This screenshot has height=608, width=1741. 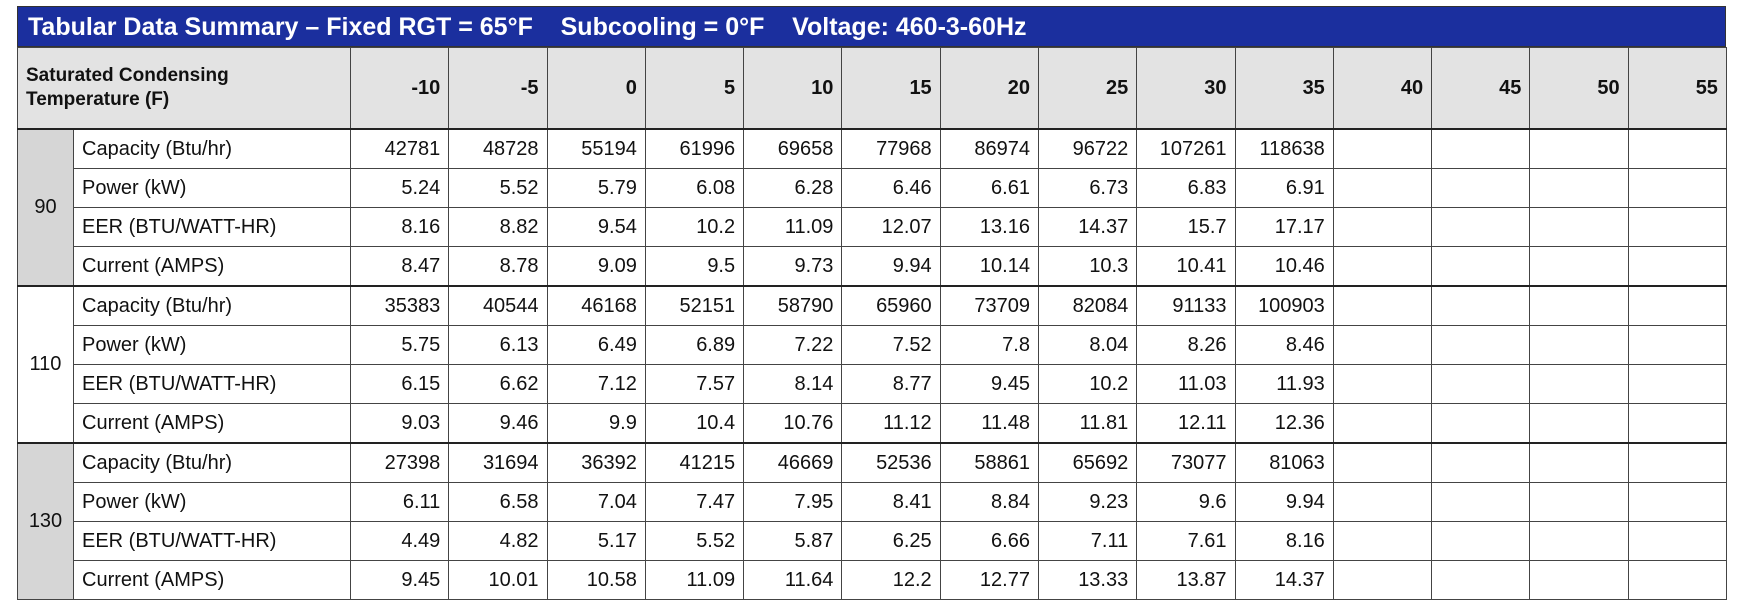 I want to click on value-cell: 11.64, so click(x=793, y=580).